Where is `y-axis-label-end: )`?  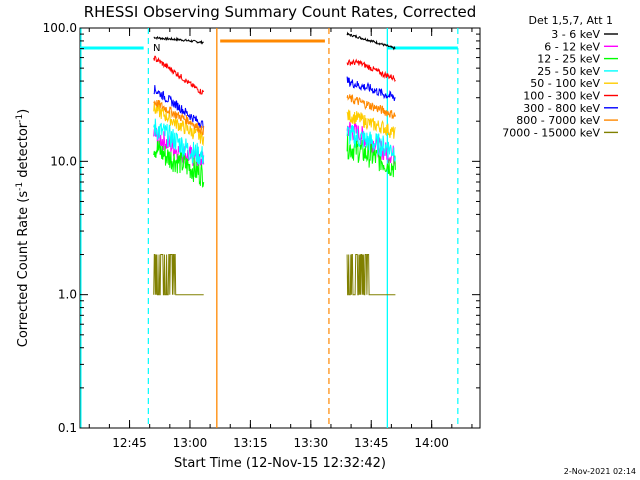 y-axis-label-end: ) is located at coordinates (23, 111).